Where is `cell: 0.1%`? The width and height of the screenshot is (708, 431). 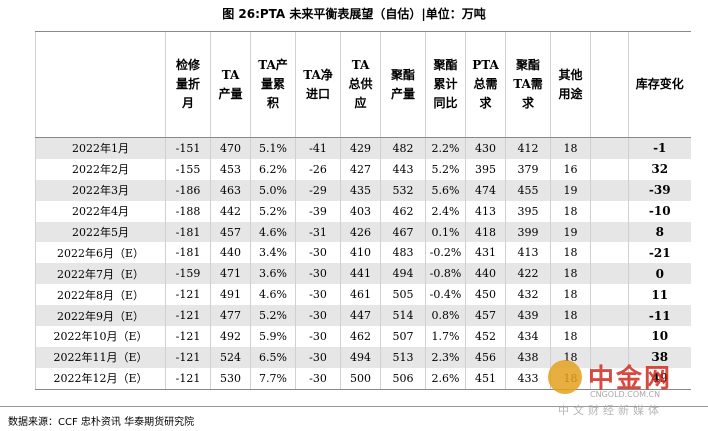
cell: 0.1% is located at coordinates (445, 232).